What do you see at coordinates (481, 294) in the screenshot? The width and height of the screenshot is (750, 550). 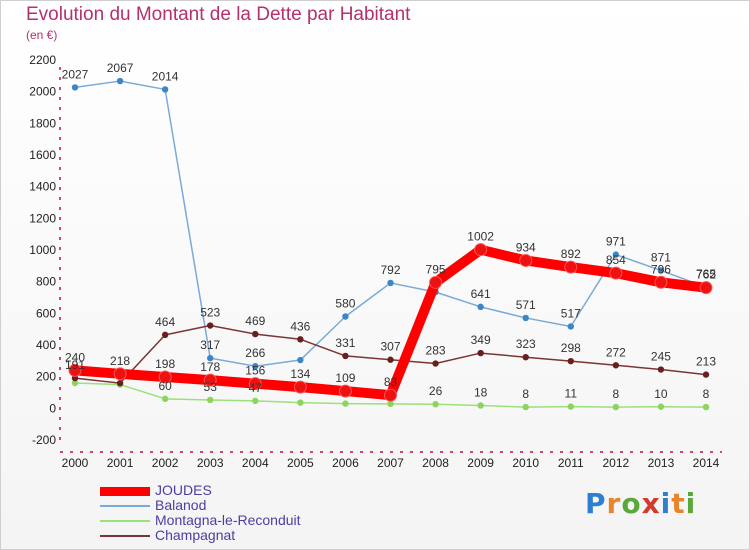 I see `data-label: 641` at bounding box center [481, 294].